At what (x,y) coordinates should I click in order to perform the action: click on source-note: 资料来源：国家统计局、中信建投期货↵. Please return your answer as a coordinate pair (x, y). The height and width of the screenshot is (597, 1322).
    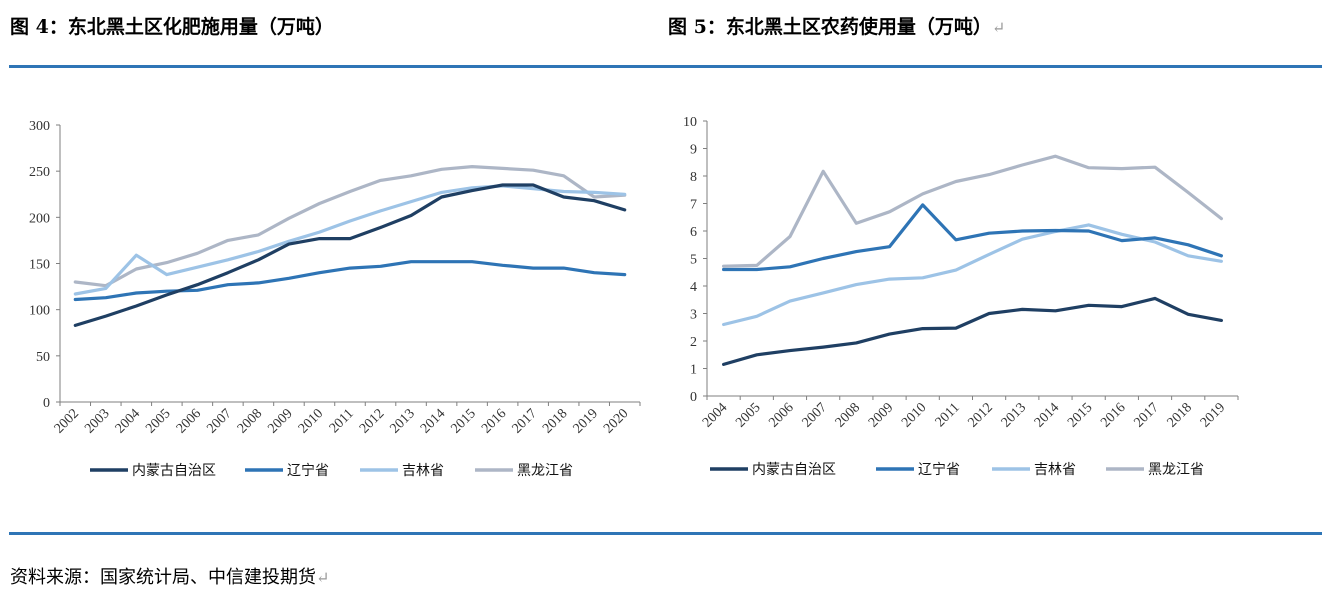
    Looking at the image, I should click on (169, 576).